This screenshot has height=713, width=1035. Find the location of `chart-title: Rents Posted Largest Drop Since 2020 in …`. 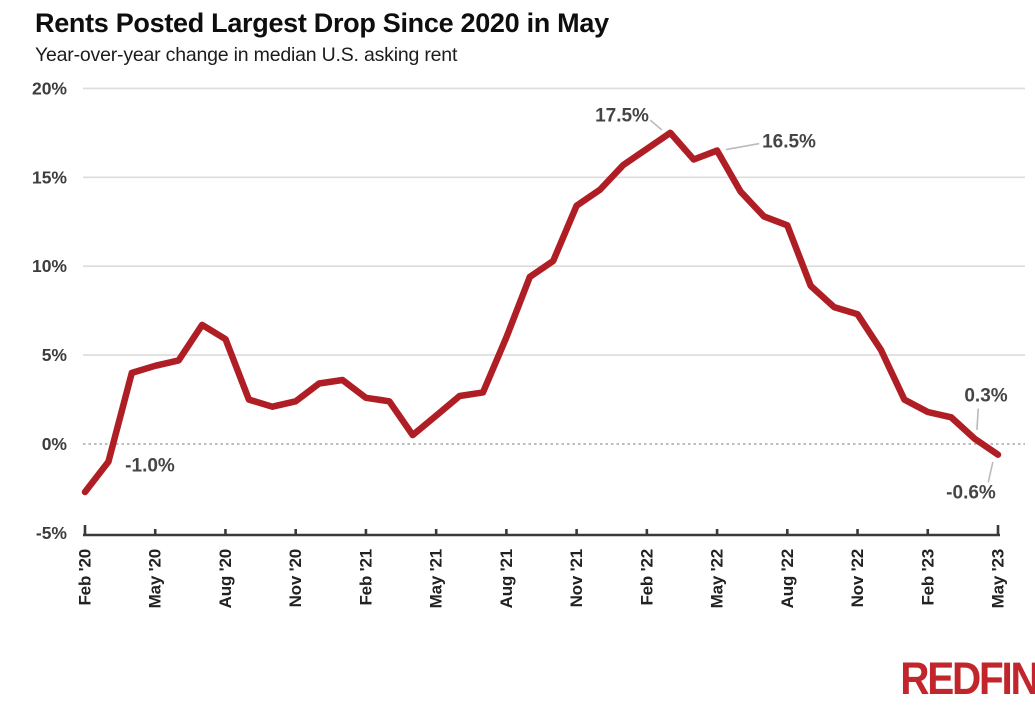

chart-title: Rents Posted Largest Drop Since 2020 in … is located at coordinates (322, 23).